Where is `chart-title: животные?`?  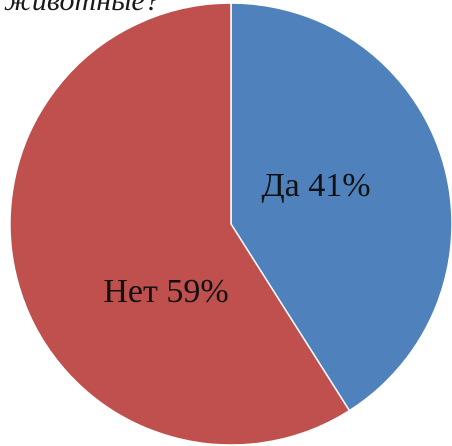 chart-title: животные? is located at coordinates (82, 8).